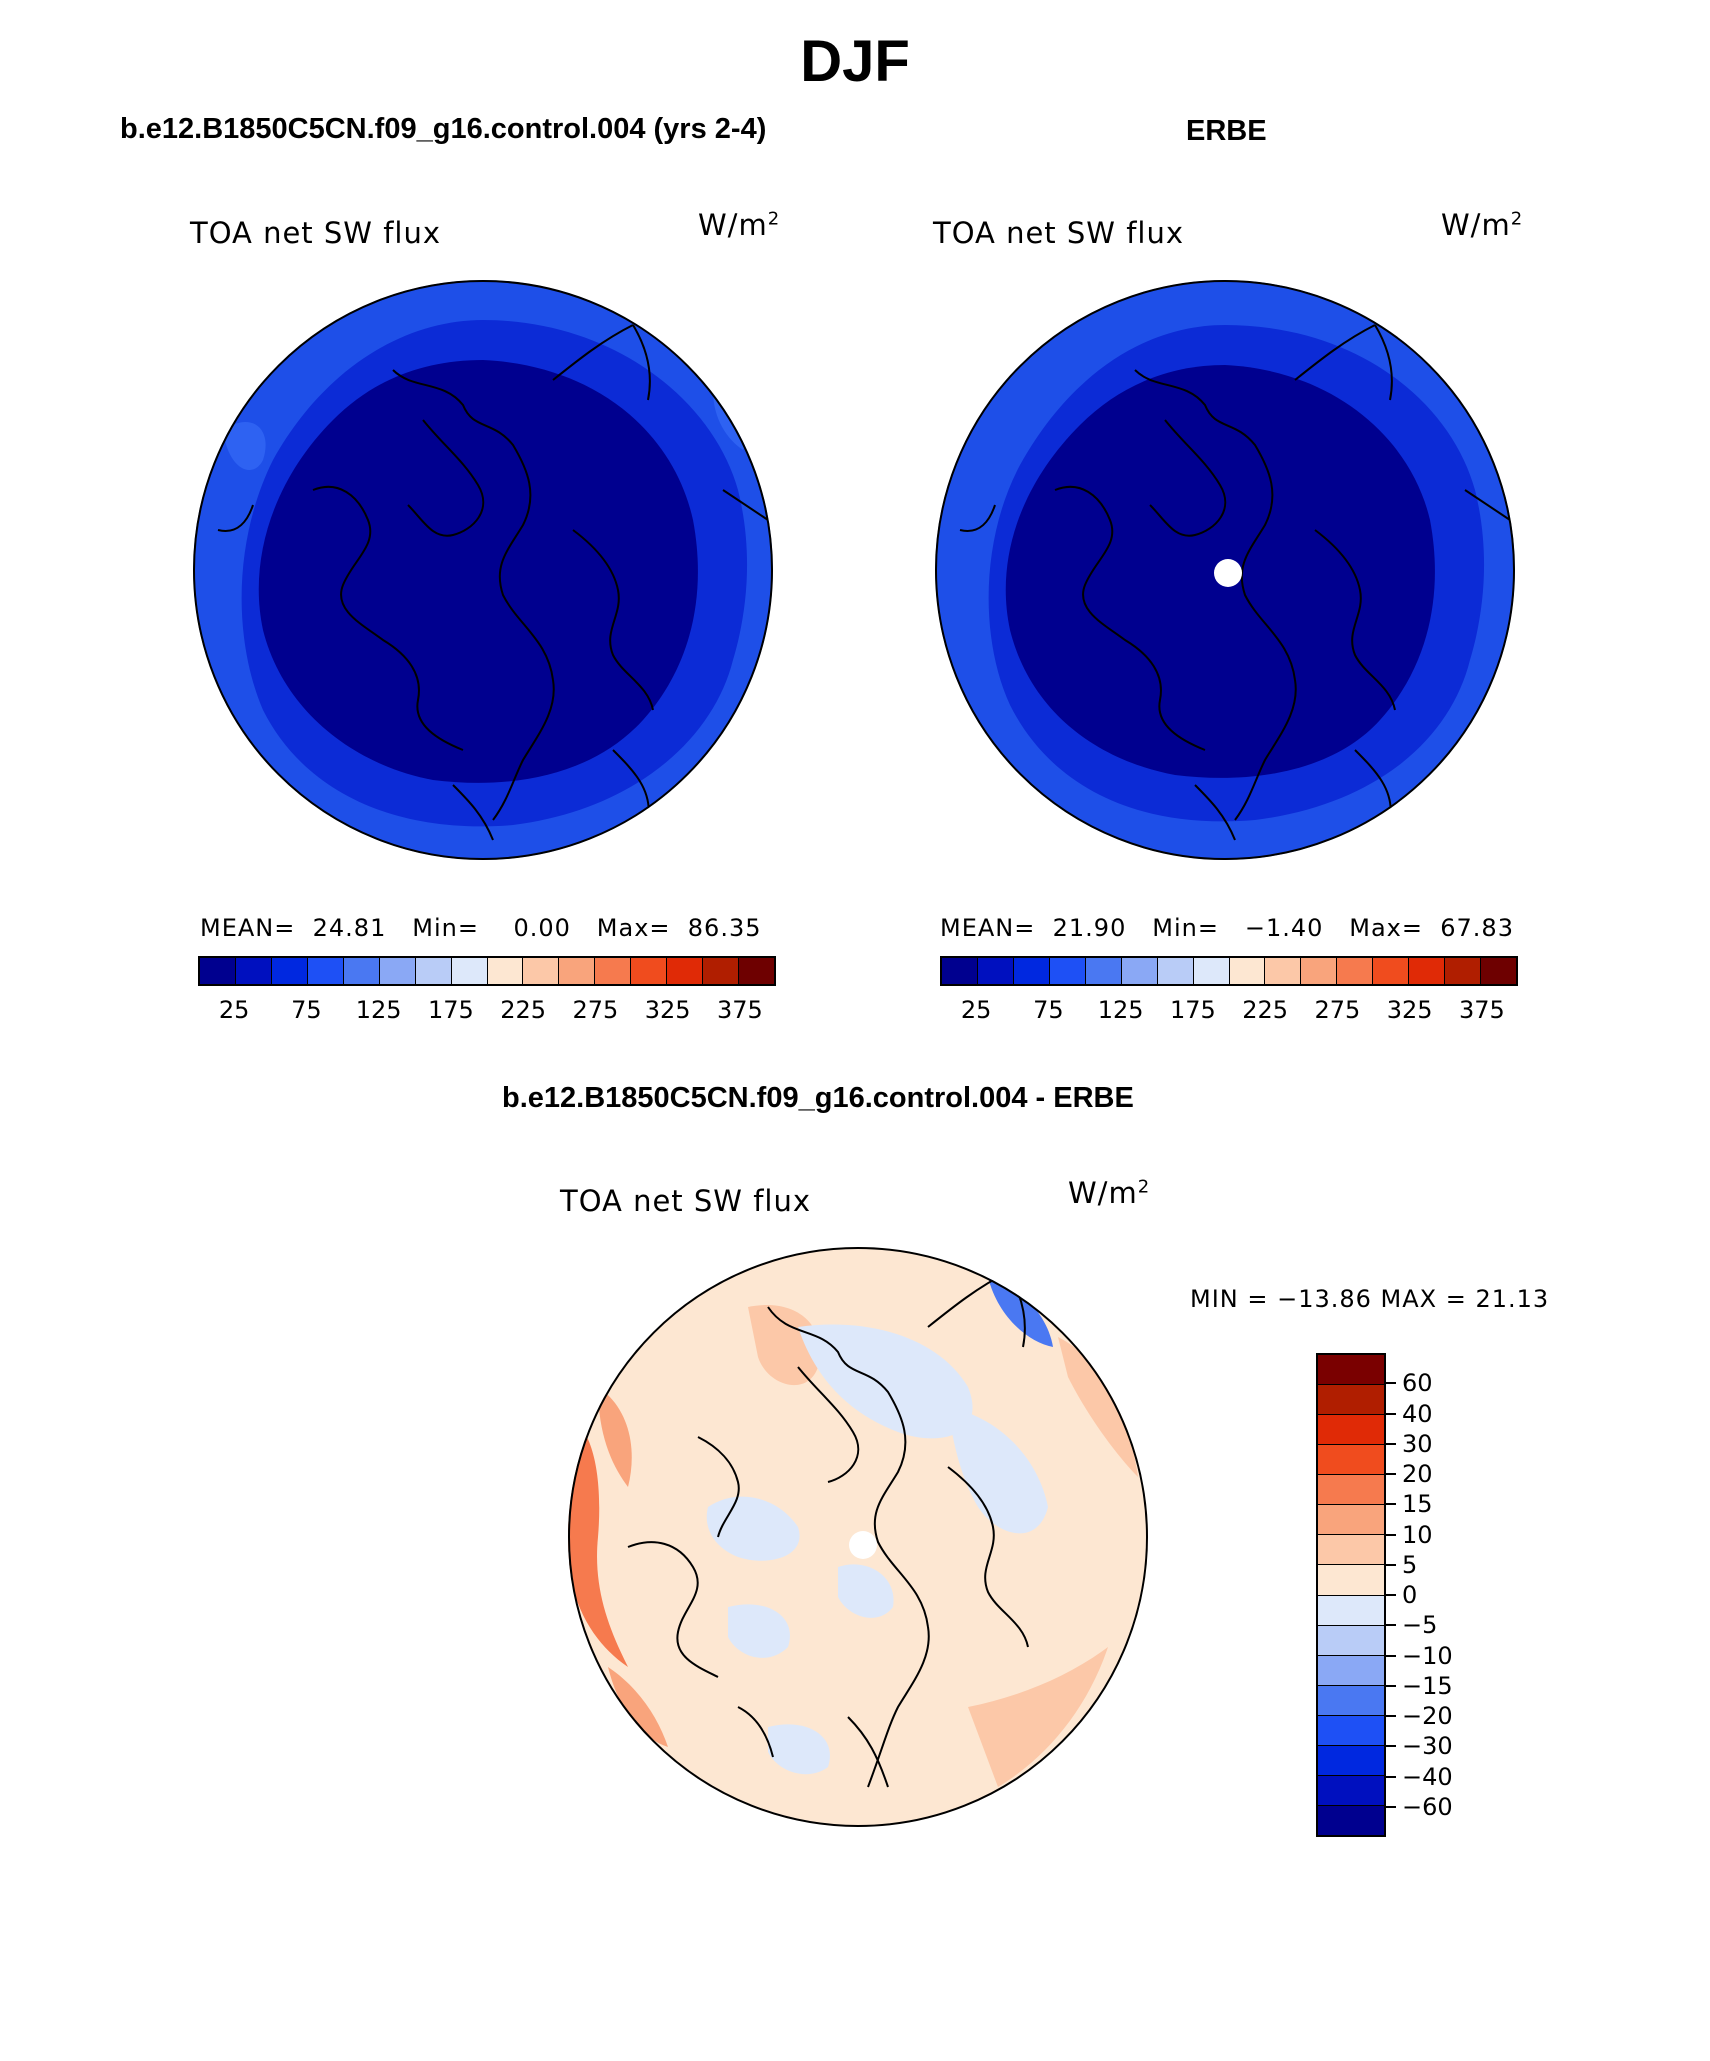 The width and height of the screenshot is (1710, 2061). I want to click on panel-2-stats: MEAN= 21.90 Min= −1.40 Max= 67.83, so click(1227, 928).